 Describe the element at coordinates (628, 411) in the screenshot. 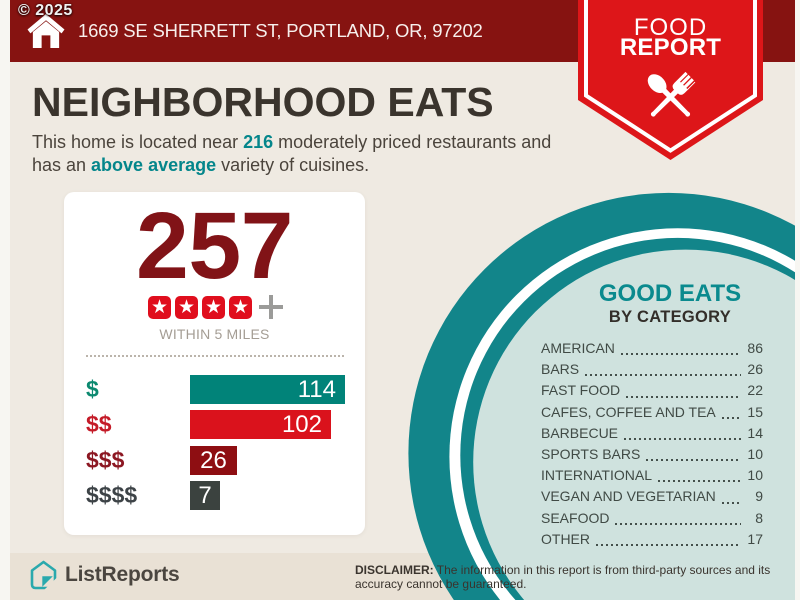

I see `category-label: CAFES, COFFEE AND TEA` at that location.